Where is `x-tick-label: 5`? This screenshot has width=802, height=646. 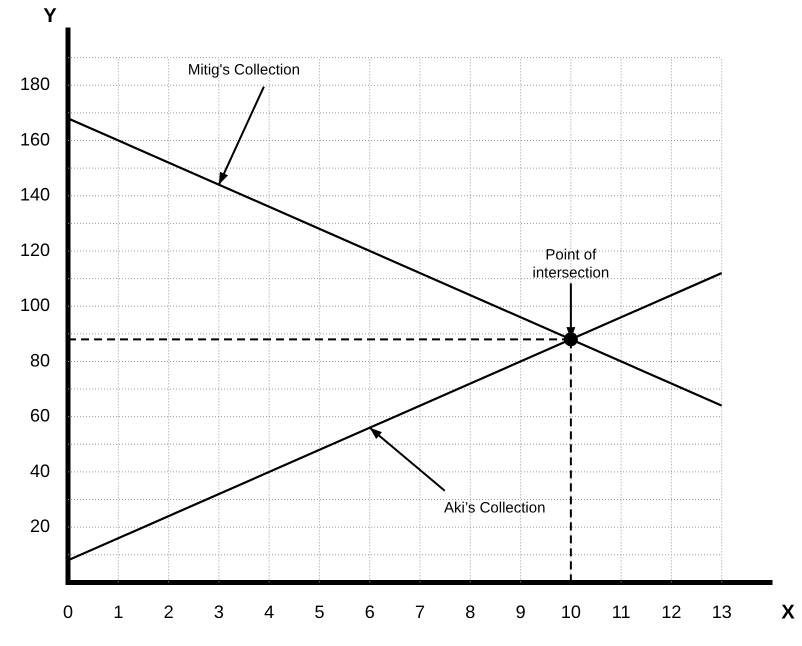
x-tick-label: 5 is located at coordinates (319, 612).